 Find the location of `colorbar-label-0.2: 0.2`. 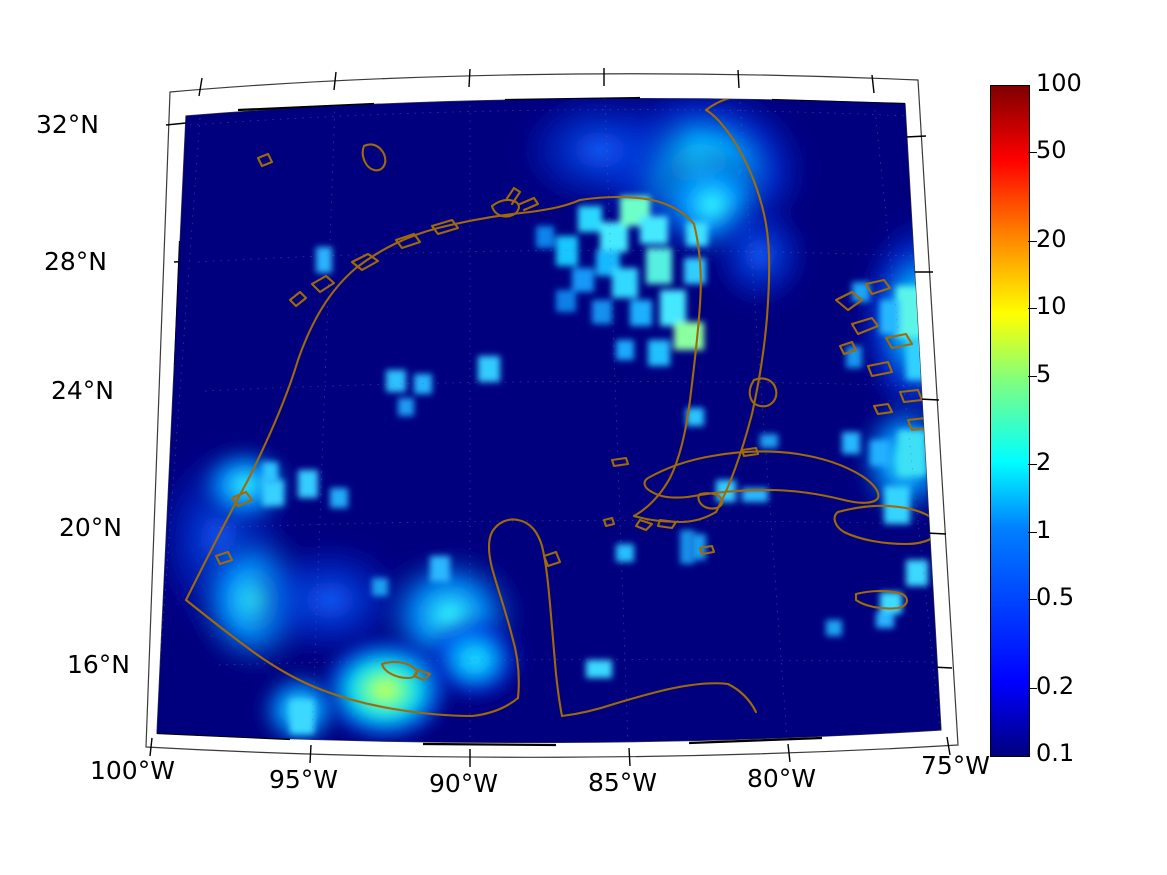

colorbar-label-0.2: 0.2 is located at coordinates (1055, 685).